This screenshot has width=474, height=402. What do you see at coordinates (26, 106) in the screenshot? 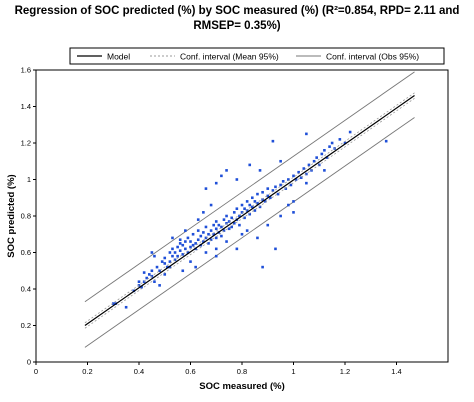
I see `y-tick-label: 1.4` at bounding box center [26, 106].